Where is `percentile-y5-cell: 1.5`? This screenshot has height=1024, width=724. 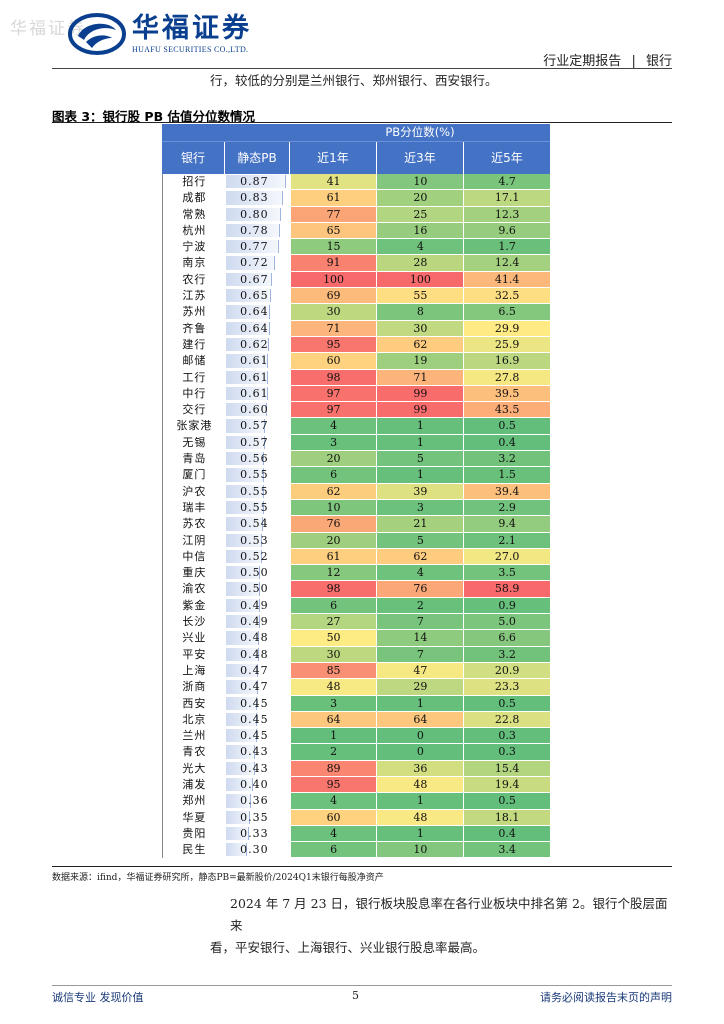
percentile-y5-cell: 1.5 is located at coordinates (507, 475).